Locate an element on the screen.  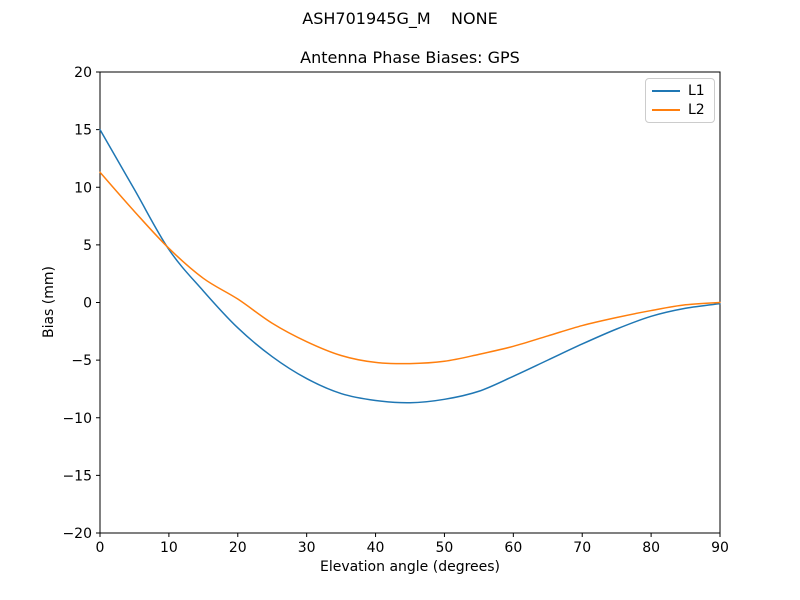
legend: L1 L2 is located at coordinates (680, 100).